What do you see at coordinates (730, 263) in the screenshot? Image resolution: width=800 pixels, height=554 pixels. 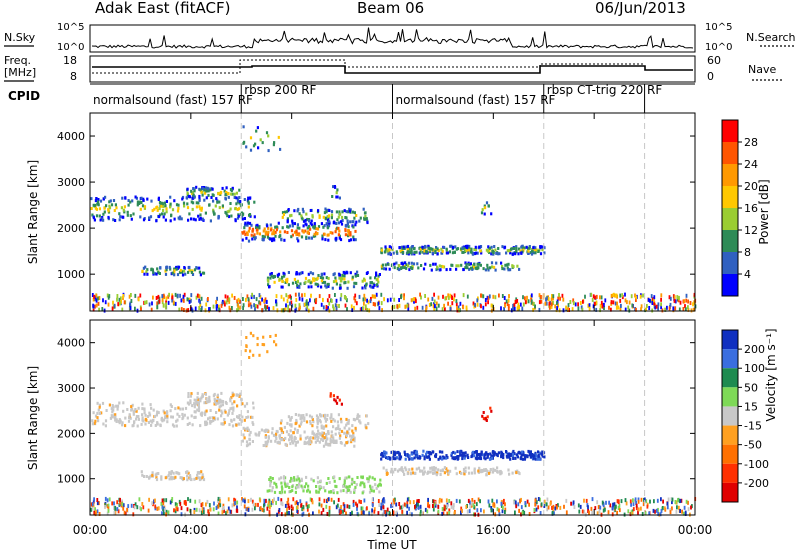 I see `colorbar-swatch` at bounding box center [730, 263].